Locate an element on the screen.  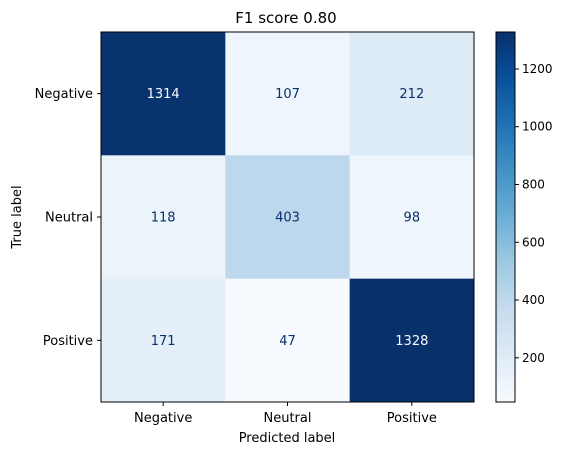
cell-value-label: 118 is located at coordinates (163, 218).